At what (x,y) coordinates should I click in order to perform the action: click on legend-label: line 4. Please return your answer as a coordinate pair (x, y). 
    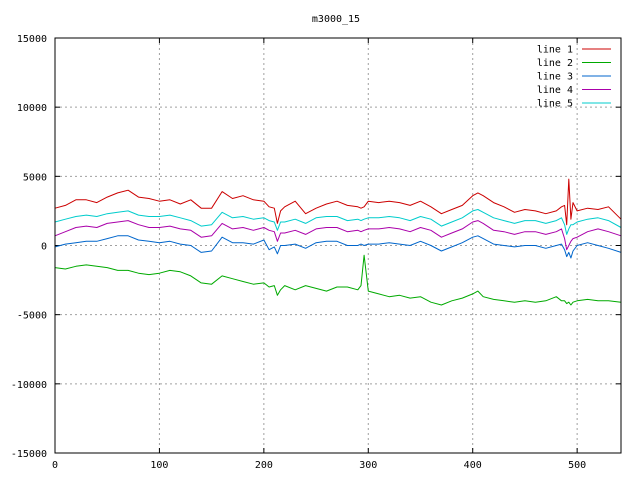
    Looking at the image, I should click on (555, 90).